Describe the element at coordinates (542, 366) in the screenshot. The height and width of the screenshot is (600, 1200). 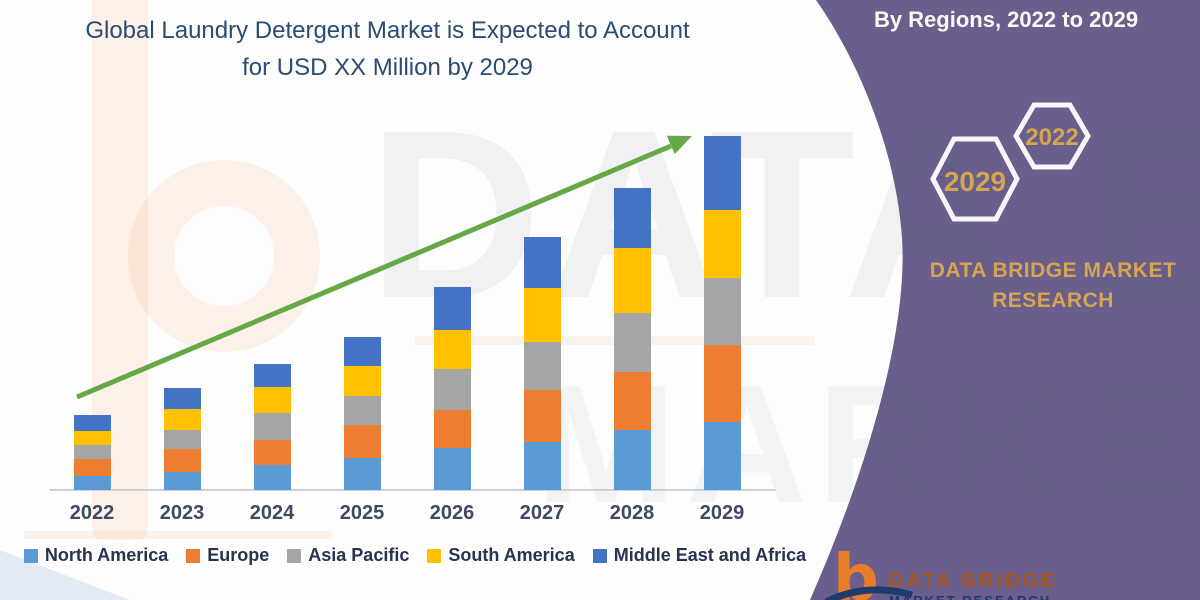
I see `bar-segment-asia-pacific-2027` at that location.